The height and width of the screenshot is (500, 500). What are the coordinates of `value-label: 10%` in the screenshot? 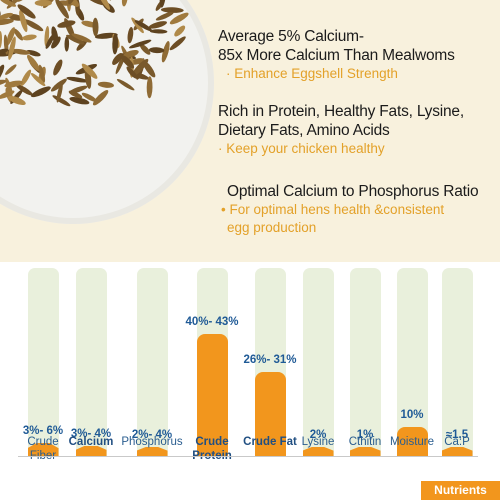 It's located at (412, 414).